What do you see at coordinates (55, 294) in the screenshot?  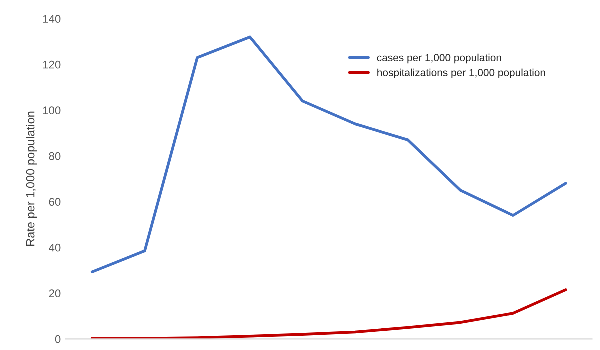 I see `y-tick-label: 20` at bounding box center [55, 294].